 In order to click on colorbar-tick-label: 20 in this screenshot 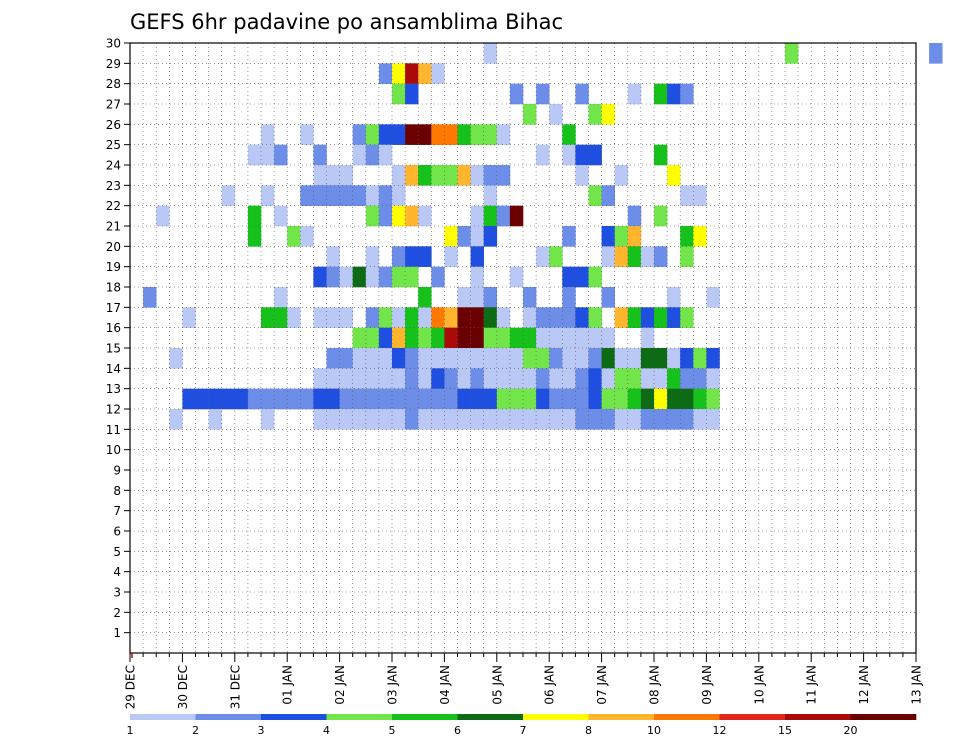, I will do `click(851, 730)`.